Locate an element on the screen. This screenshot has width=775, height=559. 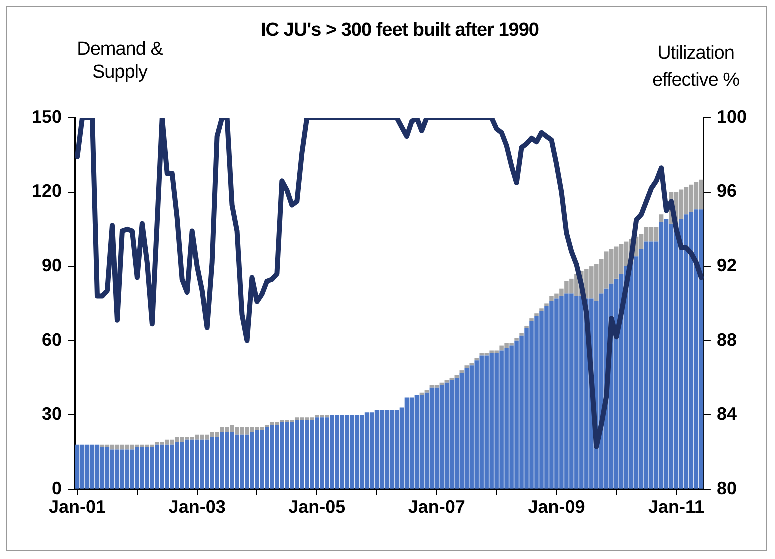
y2-tick-label: 80 is located at coordinates (726, 488).